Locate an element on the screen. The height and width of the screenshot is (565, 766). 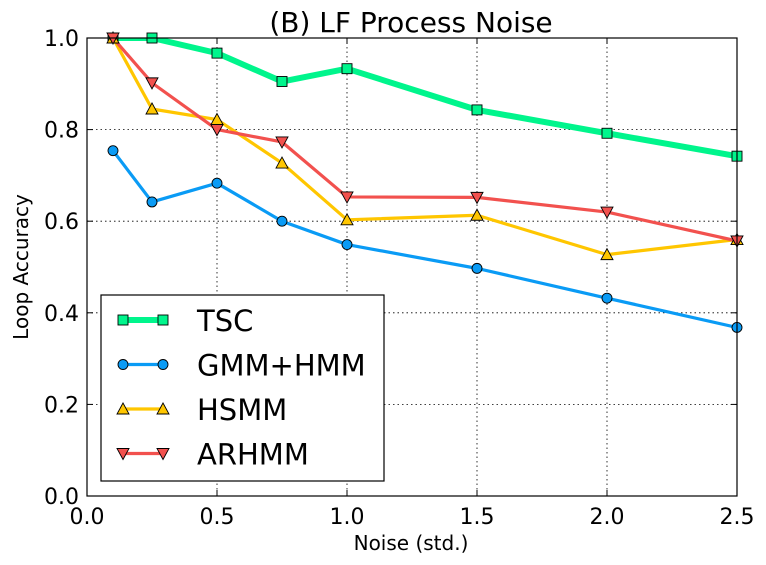
legend: TSC GMM+HMM HSMM ARHMM is located at coordinates (242, 388).